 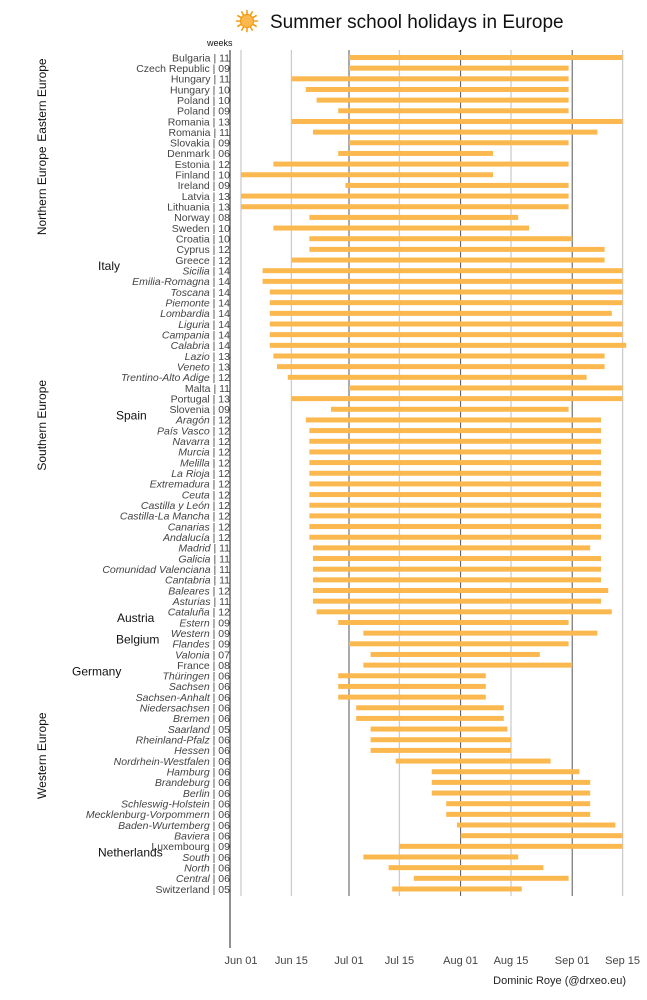 I want to click on row-label: Cataluña | 12, so click(x=199, y=613).